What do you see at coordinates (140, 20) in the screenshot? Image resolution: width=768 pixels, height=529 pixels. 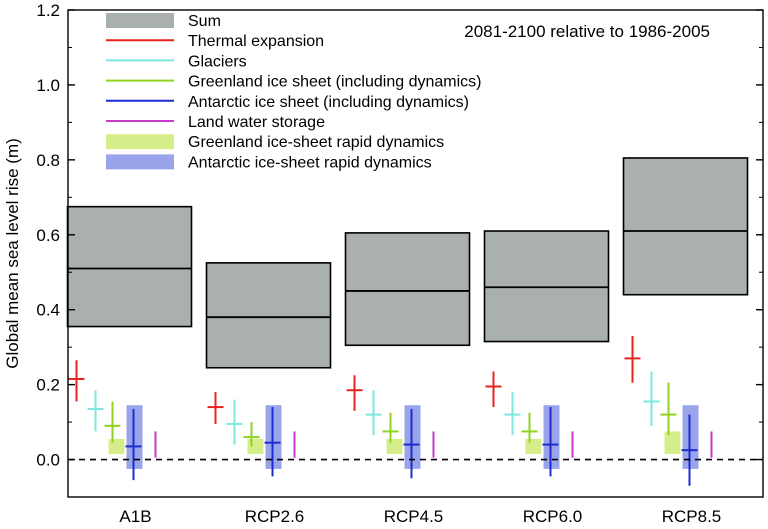 I see `legend-swatch-sum` at bounding box center [140, 20].